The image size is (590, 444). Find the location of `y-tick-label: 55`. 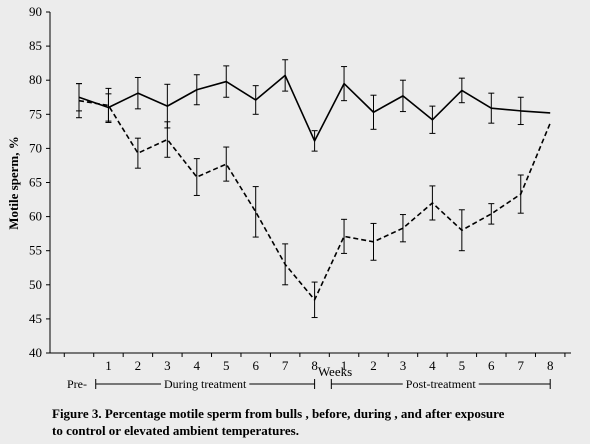

y-tick-label: 55 is located at coordinates (35, 250).